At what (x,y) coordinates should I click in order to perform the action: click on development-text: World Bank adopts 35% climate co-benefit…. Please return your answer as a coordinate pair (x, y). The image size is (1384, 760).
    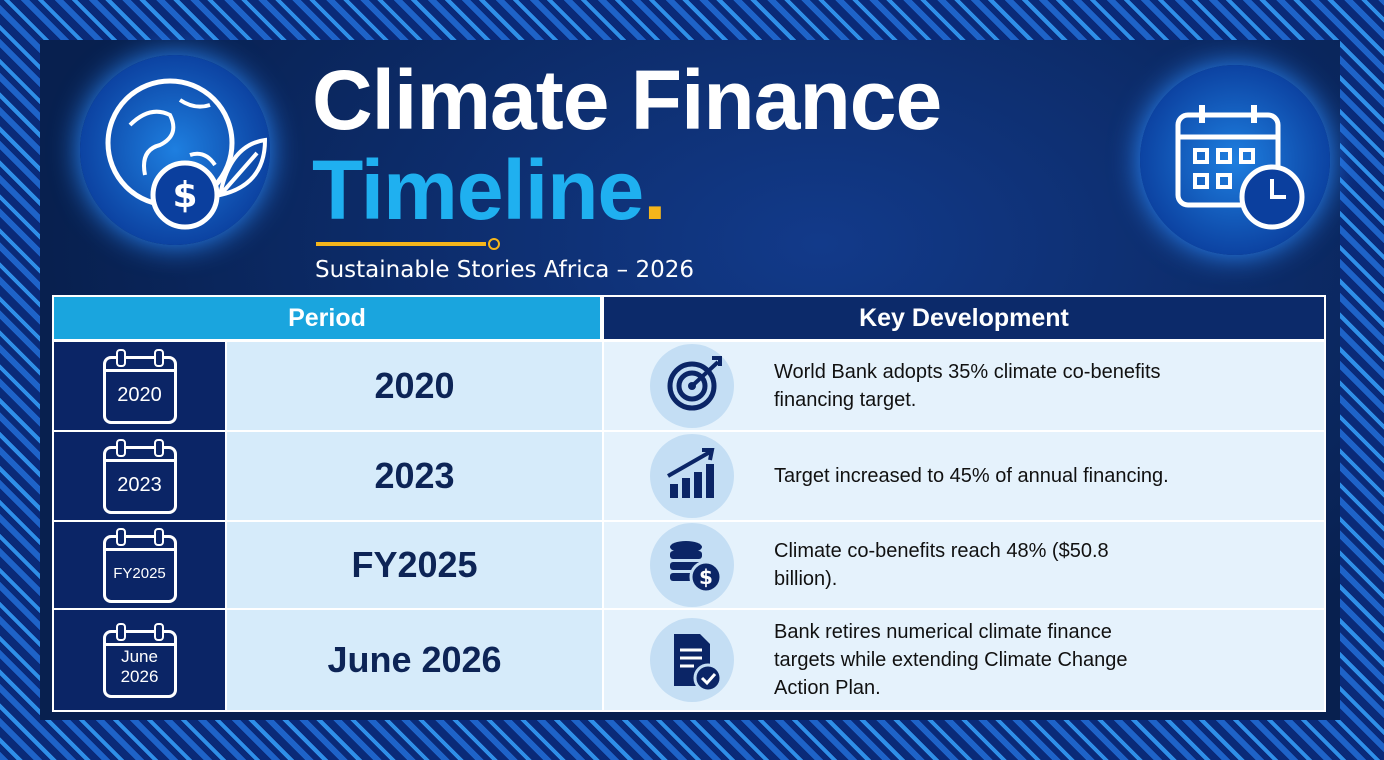
    Looking at the image, I should click on (967, 386).